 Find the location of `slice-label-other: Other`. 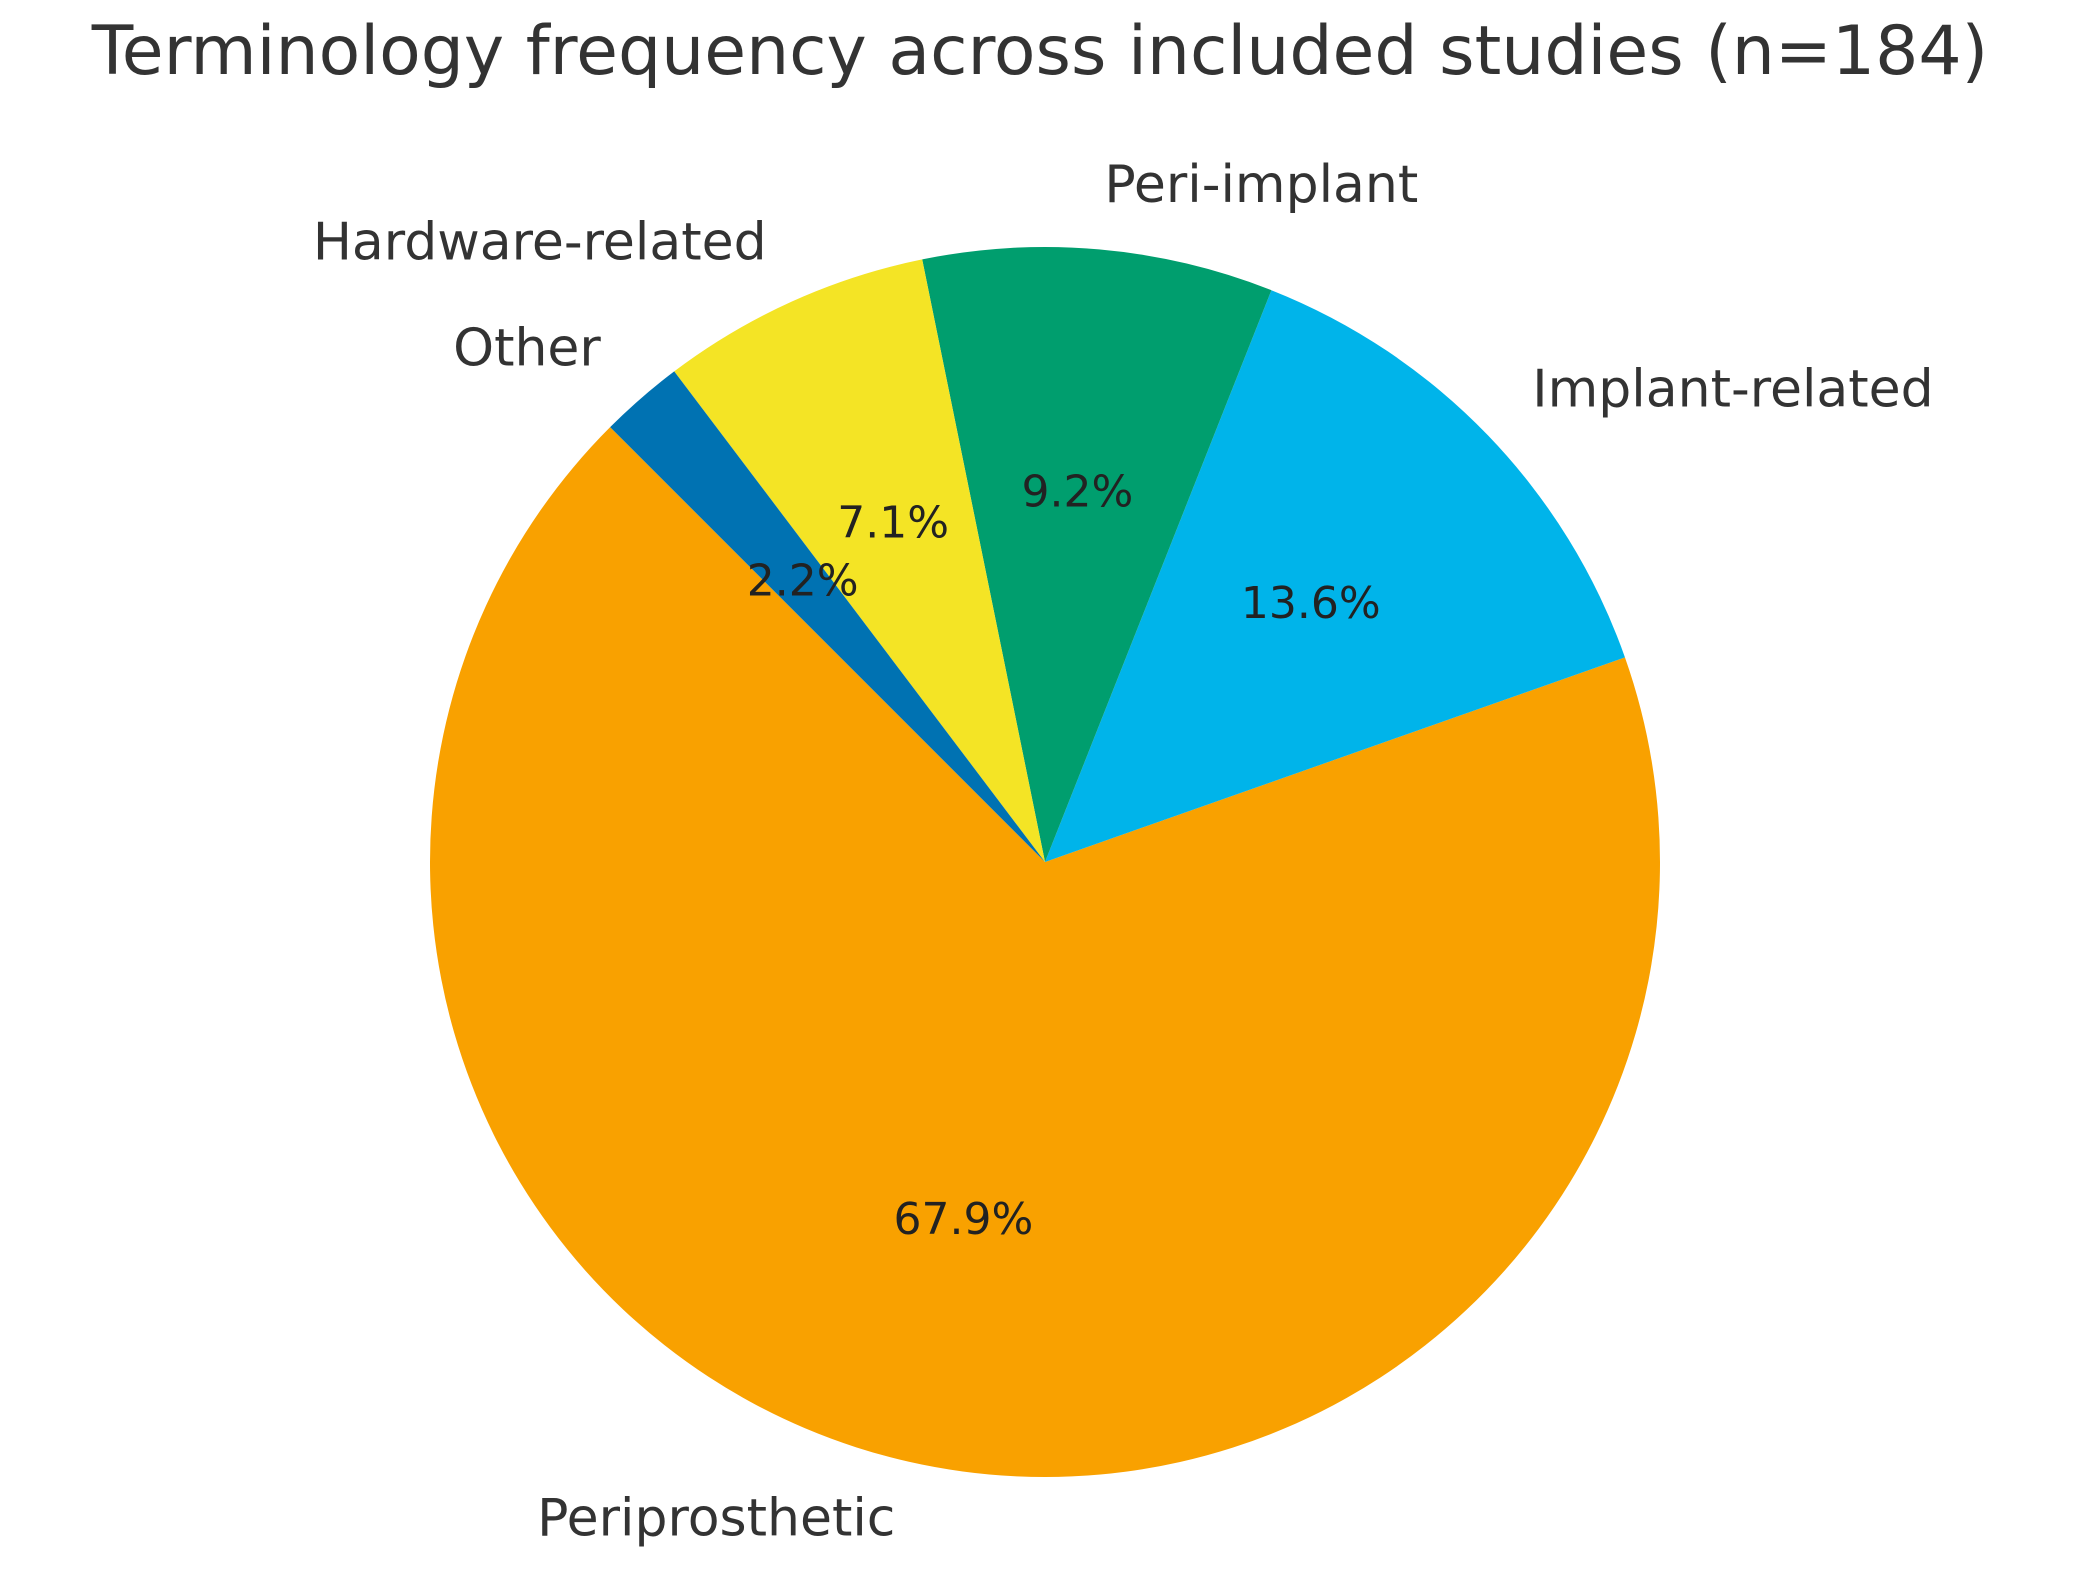

slice-label-other: Other is located at coordinates (527, 349).